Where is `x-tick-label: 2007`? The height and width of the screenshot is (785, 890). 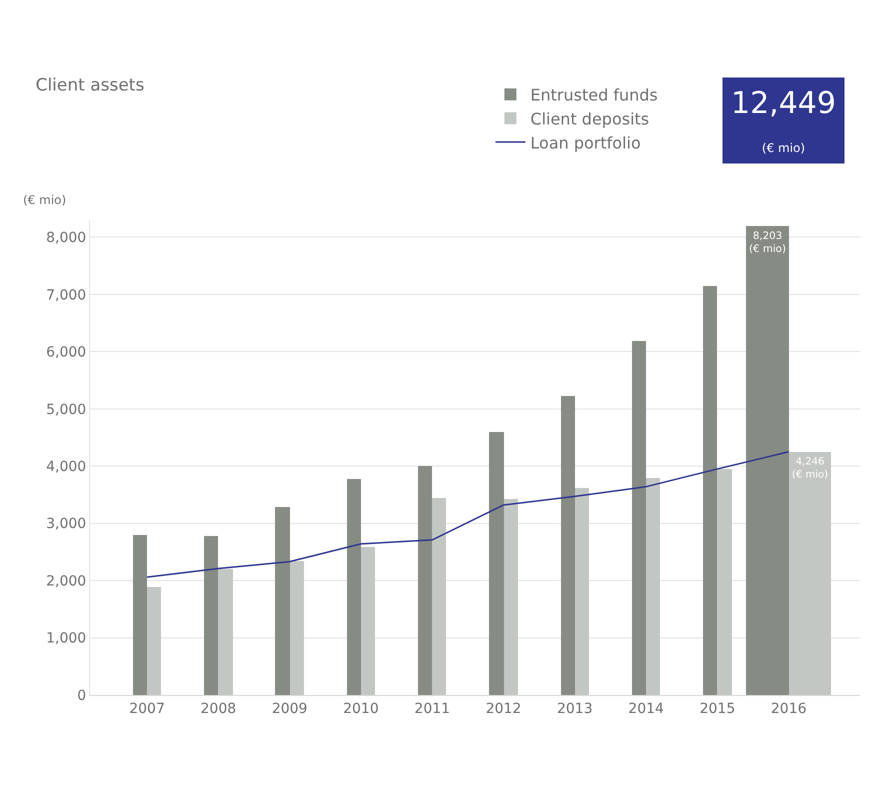
x-tick-label: 2007 is located at coordinates (147, 708).